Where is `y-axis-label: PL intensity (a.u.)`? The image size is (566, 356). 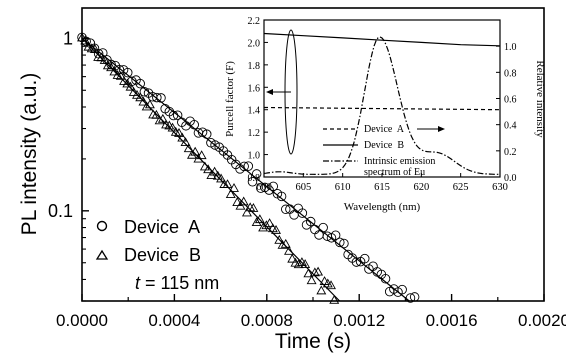
y-axis-label: PL intensity (a.u.) is located at coordinates (29, 154).